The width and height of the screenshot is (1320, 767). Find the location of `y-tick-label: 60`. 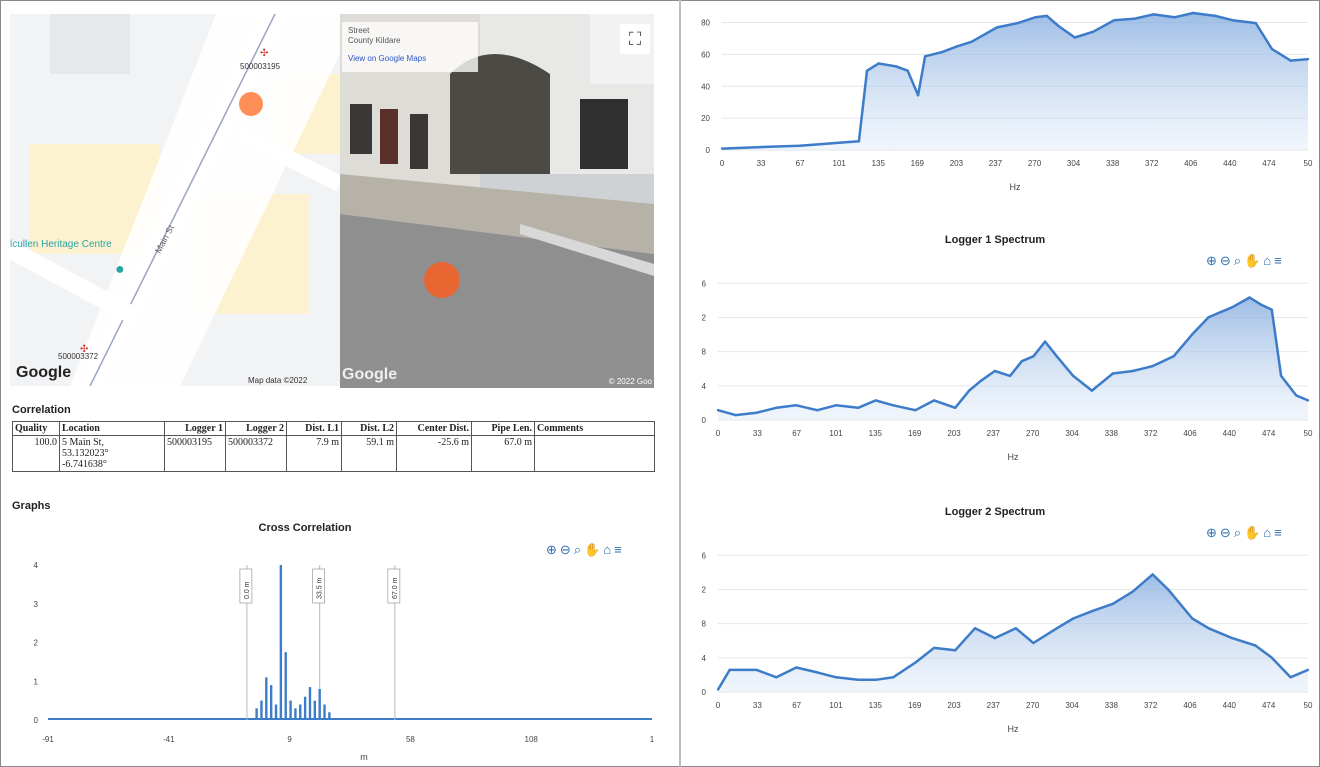

y-tick-label: 60 is located at coordinates (705, 54).